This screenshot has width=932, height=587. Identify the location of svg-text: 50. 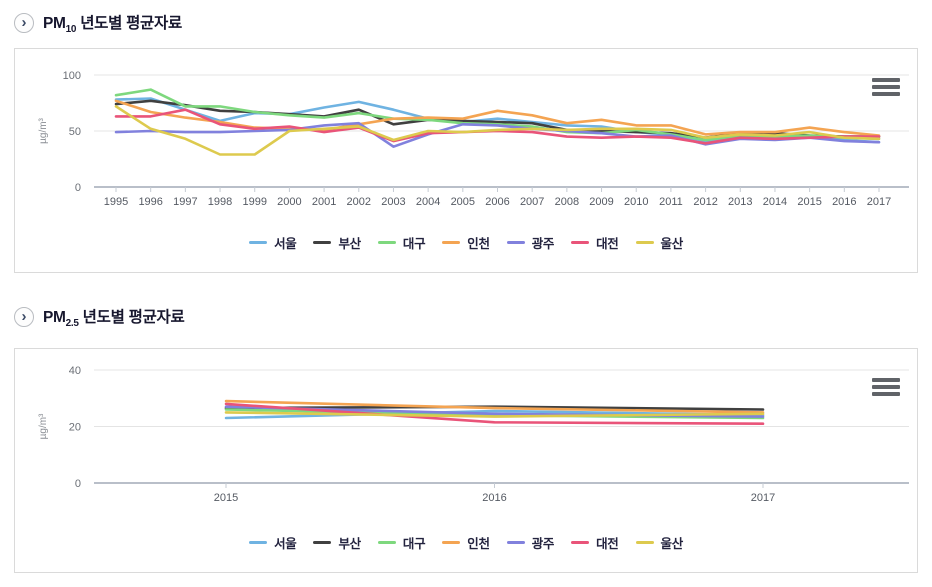
(75, 132).